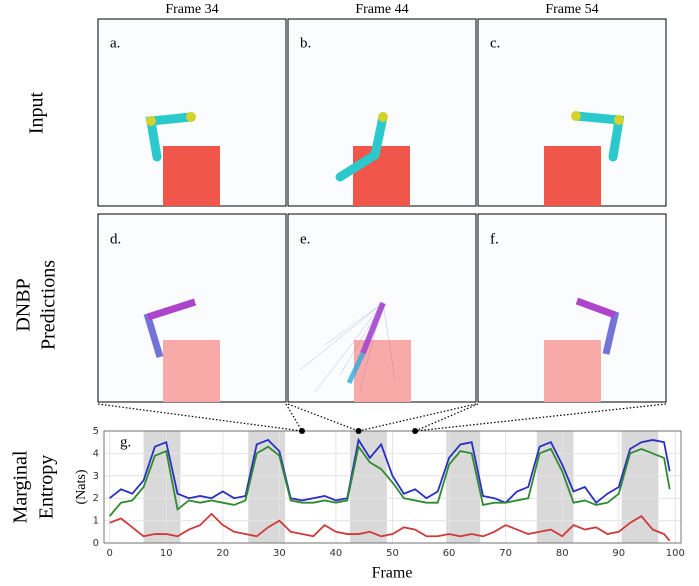 The width and height of the screenshot is (699, 586). Describe the element at coordinates (49, 305) in the screenshot. I see `row-label: Predictions` at that location.